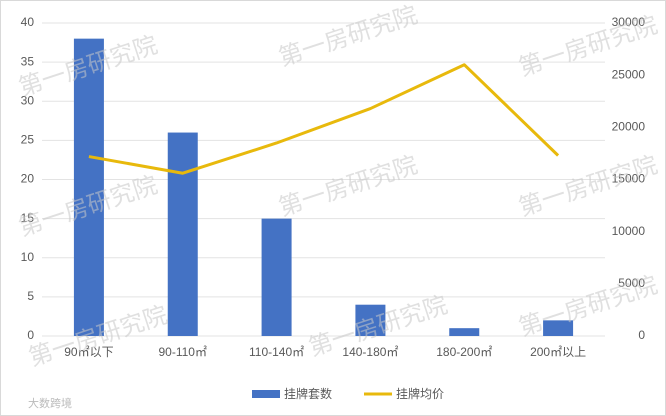 This screenshot has width=666, height=416. Describe the element at coordinates (30, 335) in the screenshot. I see `y-tick-label: 0` at that location.